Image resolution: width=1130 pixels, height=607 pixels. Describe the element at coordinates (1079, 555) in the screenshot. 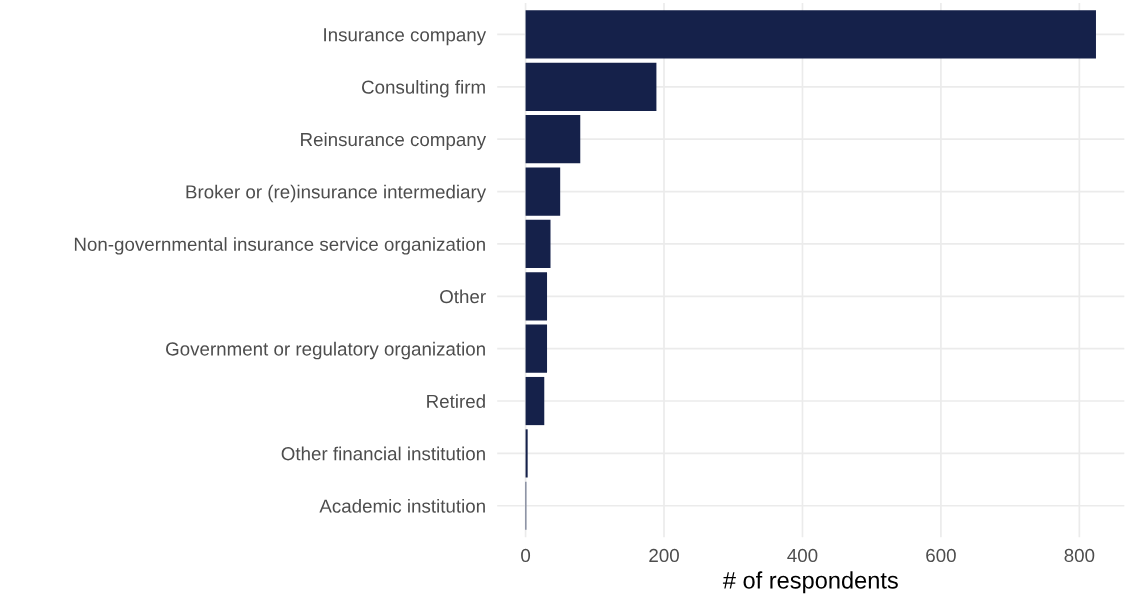

I see `x-tick-label: 800` at that location.